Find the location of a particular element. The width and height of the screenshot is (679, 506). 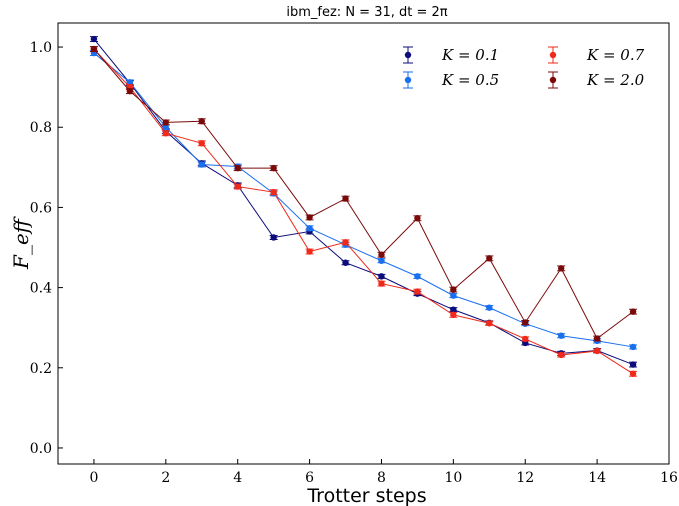

y-tick-label: 0.6 is located at coordinates (41, 208).